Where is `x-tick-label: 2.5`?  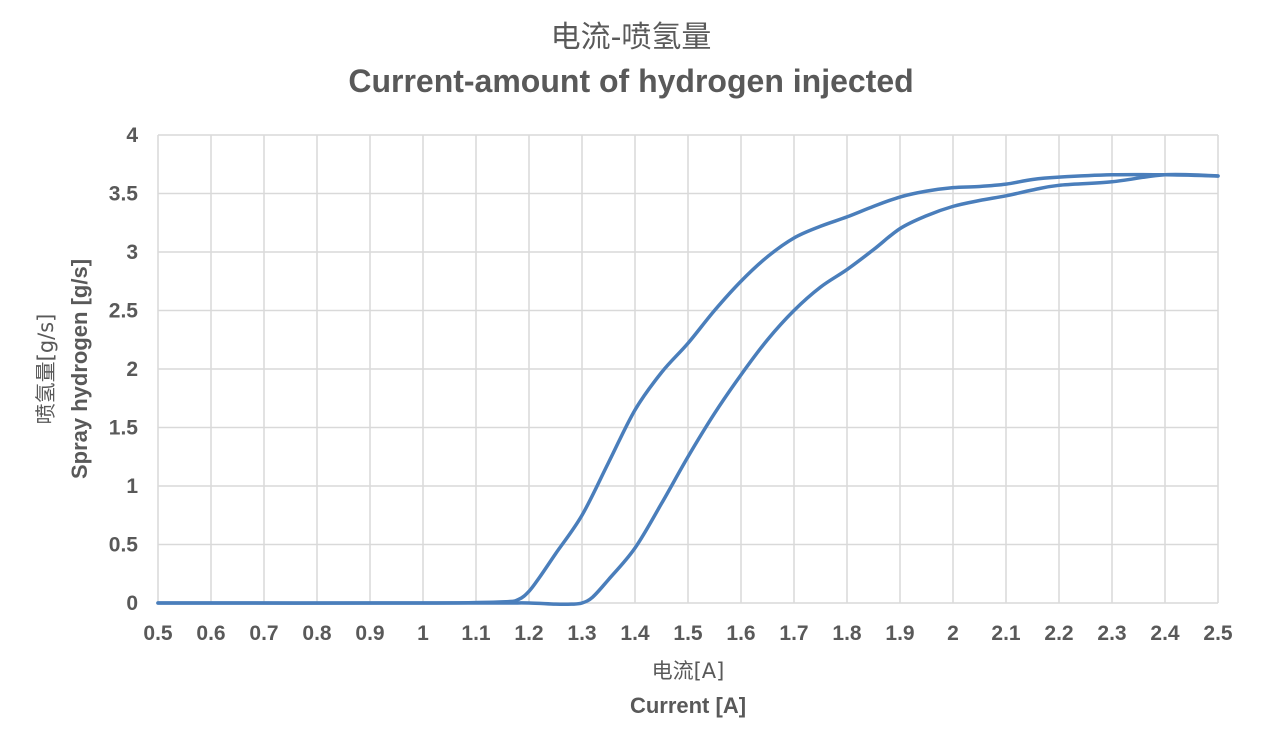 x-tick-label: 2.5 is located at coordinates (1218, 633).